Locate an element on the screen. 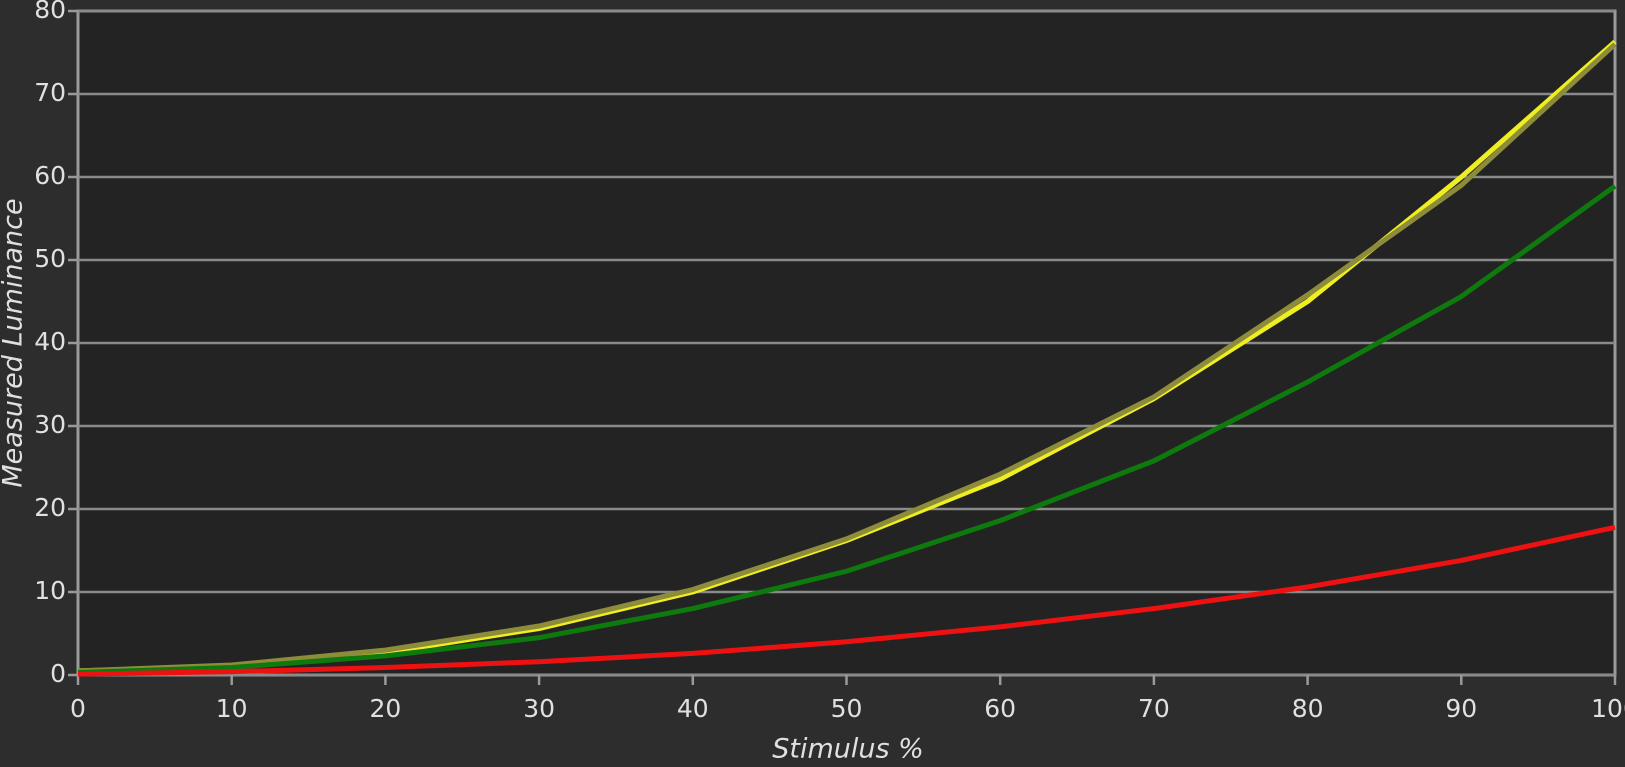 Image resolution: width=1625 pixels, height=767 pixels. x-tick-label: 0 is located at coordinates (78, 708).